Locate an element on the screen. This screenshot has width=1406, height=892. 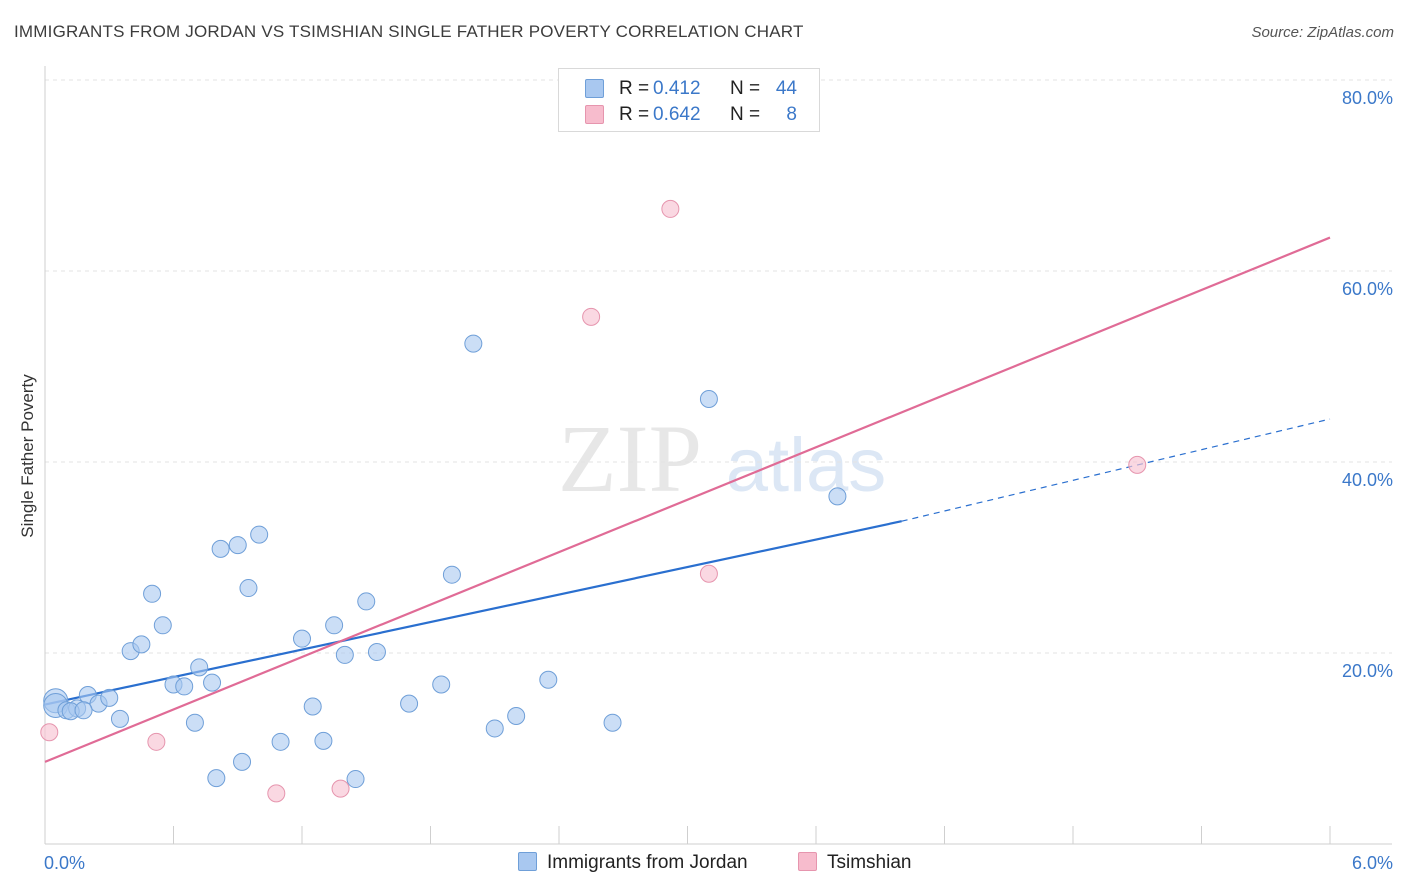
x-tick-label: 6.0% is located at coordinates (1372, 863).